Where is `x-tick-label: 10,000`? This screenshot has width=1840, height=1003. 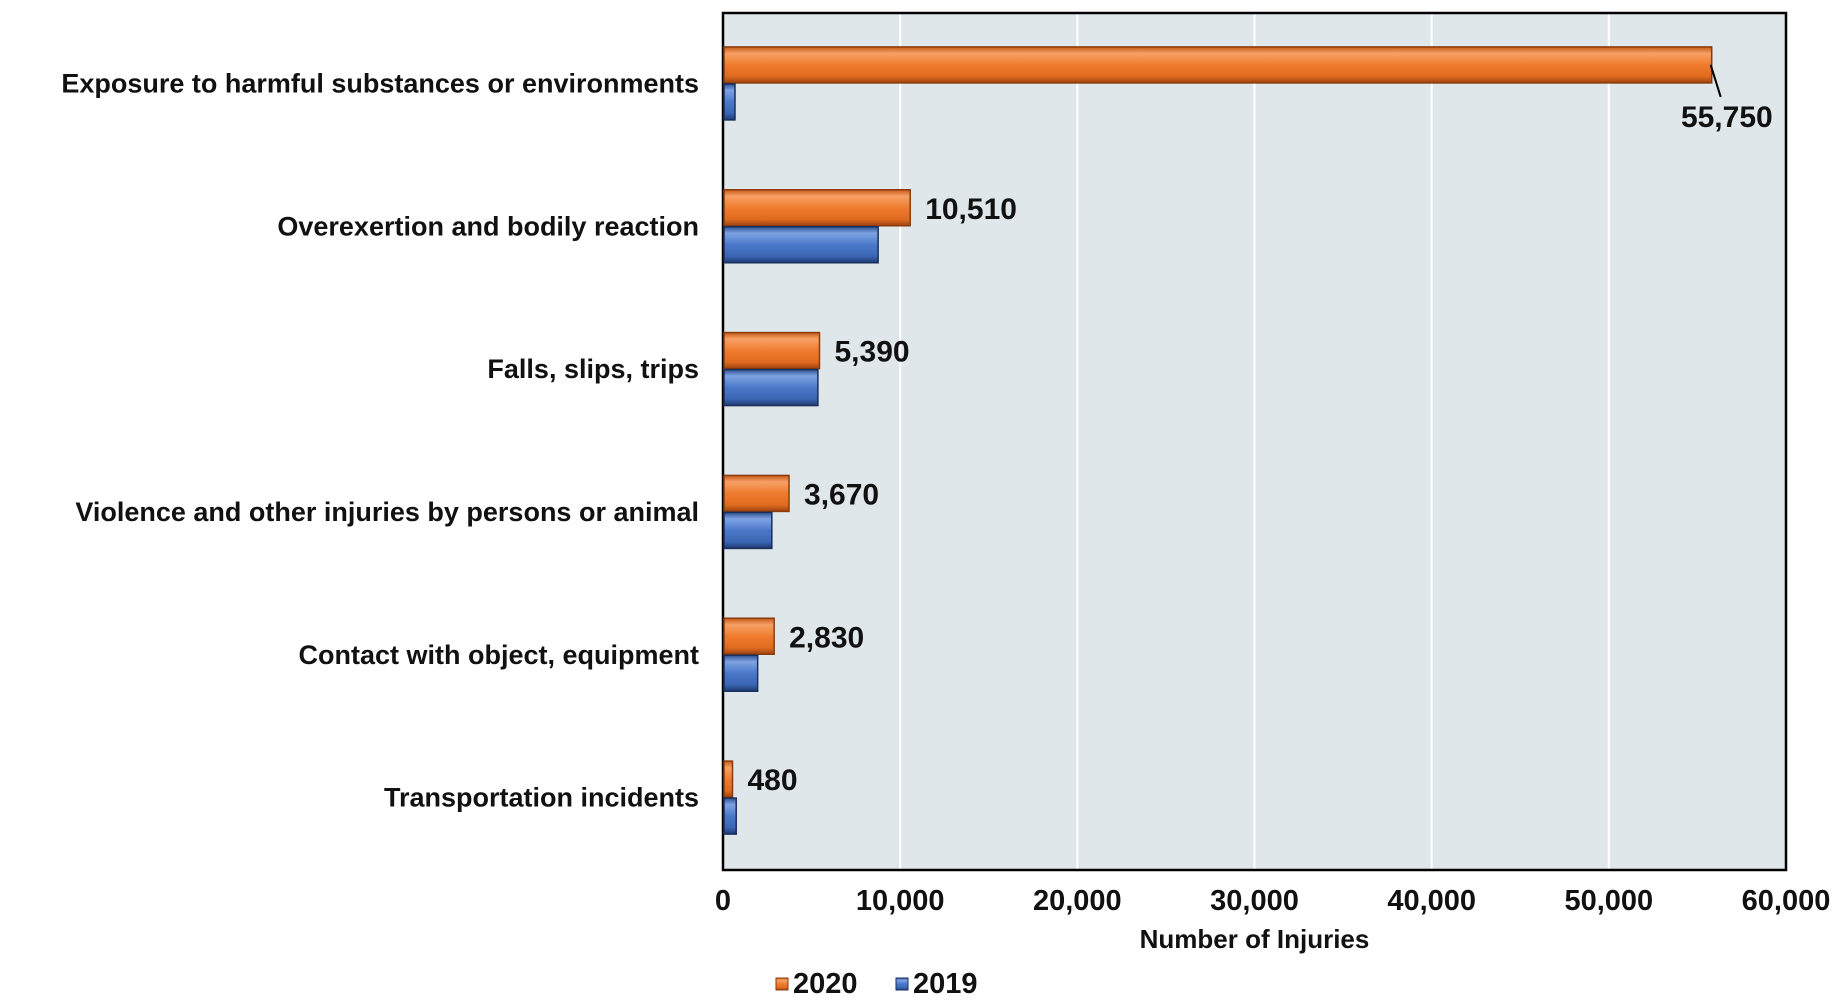
x-tick-label: 10,000 is located at coordinates (900, 901).